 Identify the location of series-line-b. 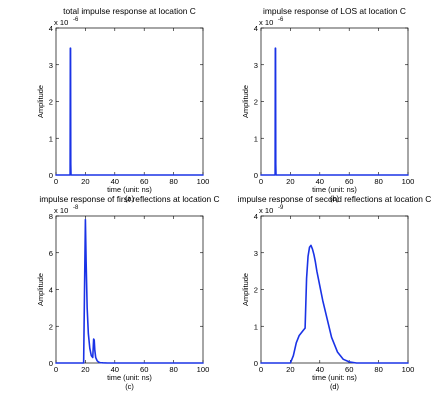
(334, 111).